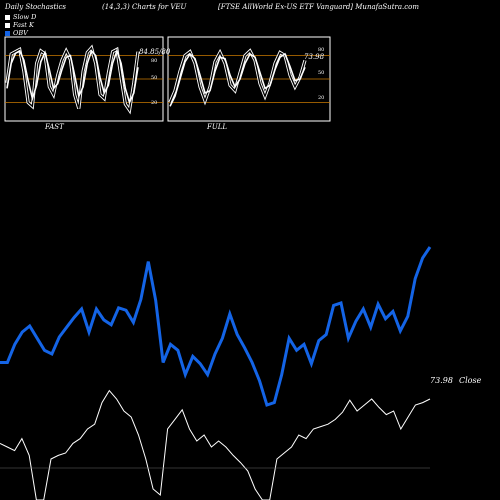 This screenshot has height=500, width=500. I want to click on chart-type-title: Daily Stochastics, so click(36, 7).